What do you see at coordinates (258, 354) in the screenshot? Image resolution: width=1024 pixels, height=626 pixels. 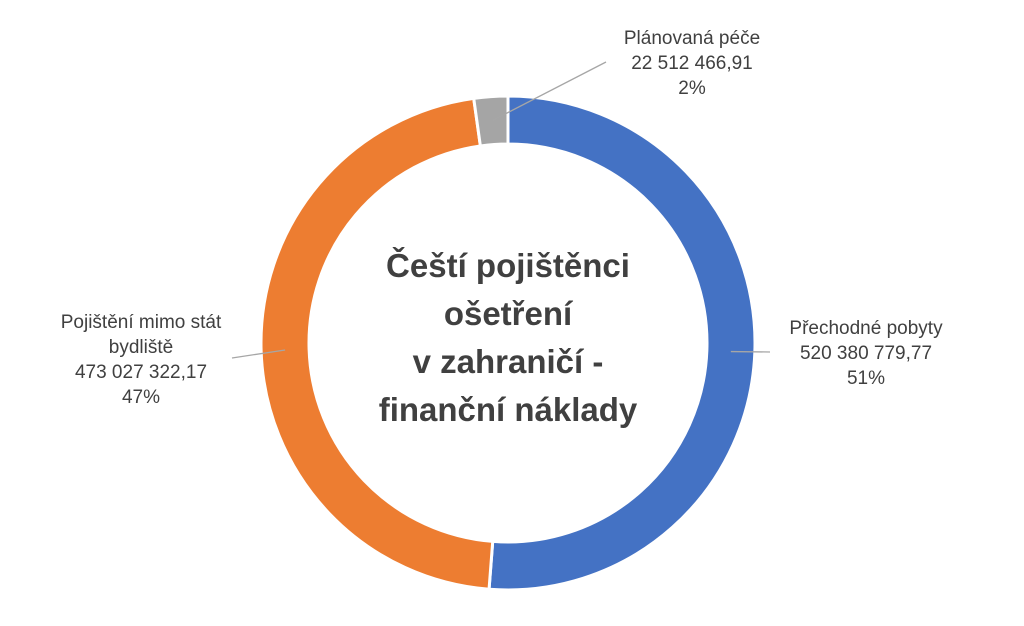 I see `leader-line-pojisteni-mimo-stat-bydliste` at bounding box center [258, 354].